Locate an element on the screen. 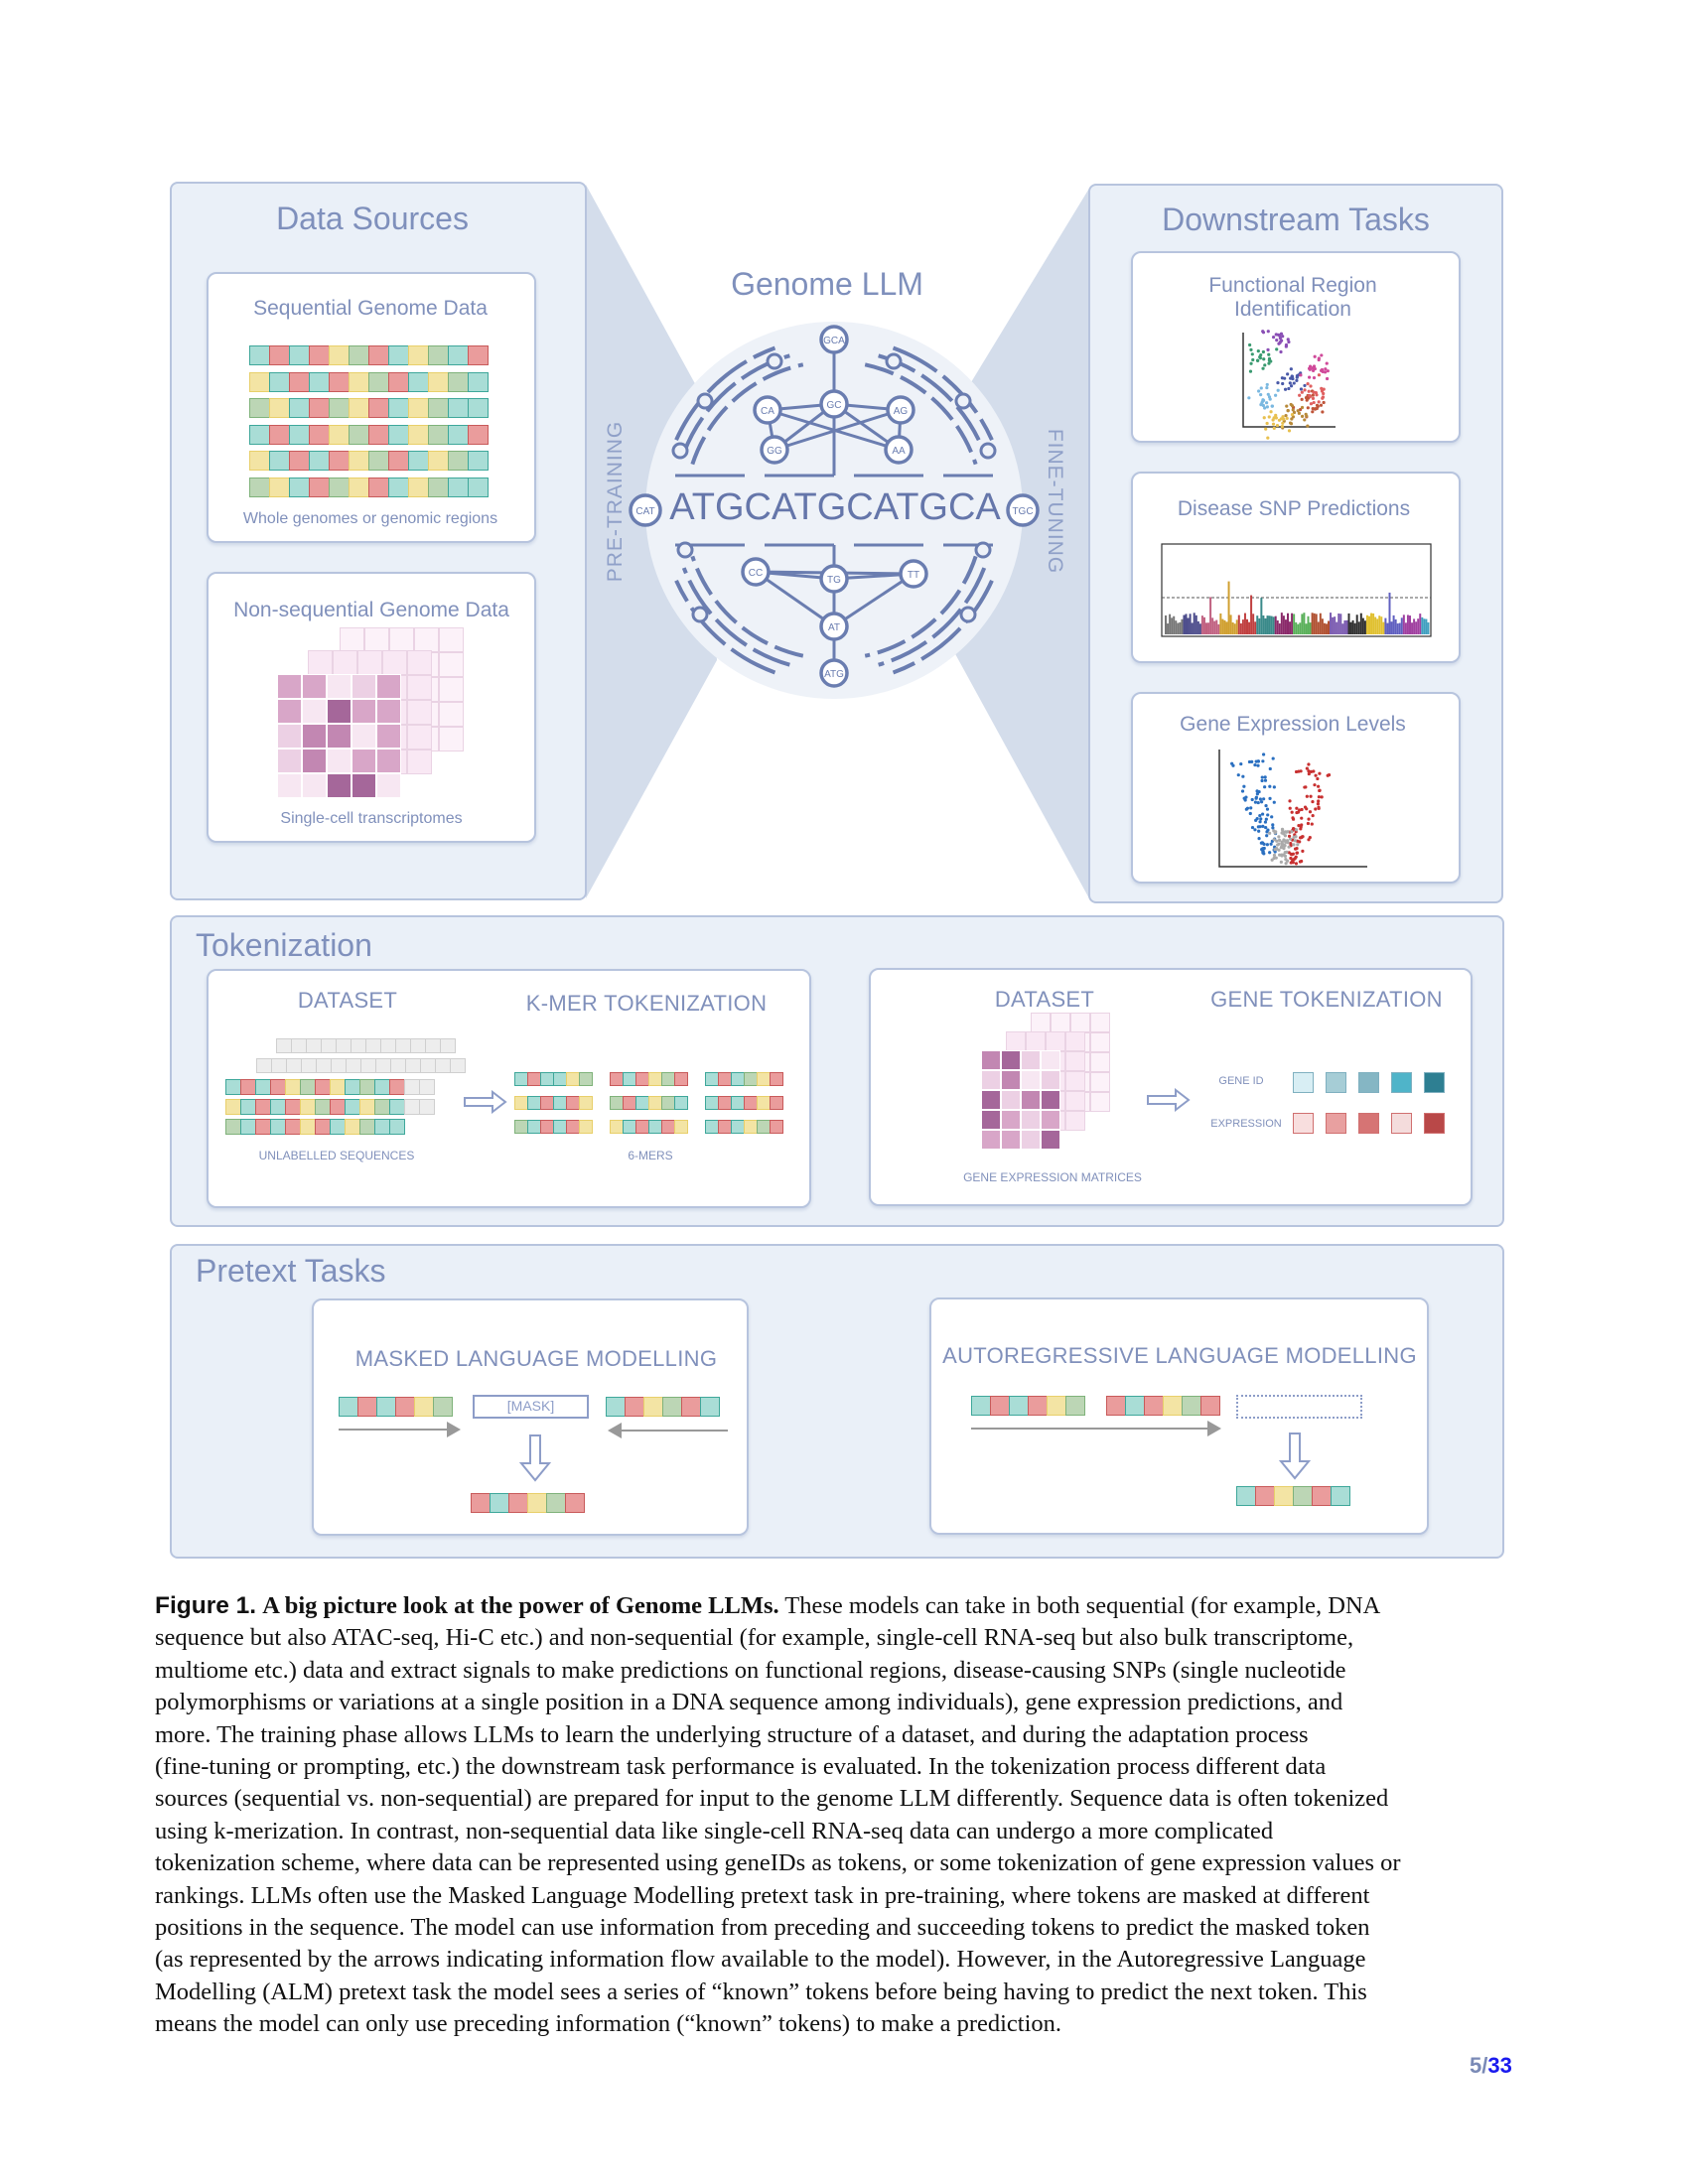  right-arrow-icon is located at coordinates (485, 1102).